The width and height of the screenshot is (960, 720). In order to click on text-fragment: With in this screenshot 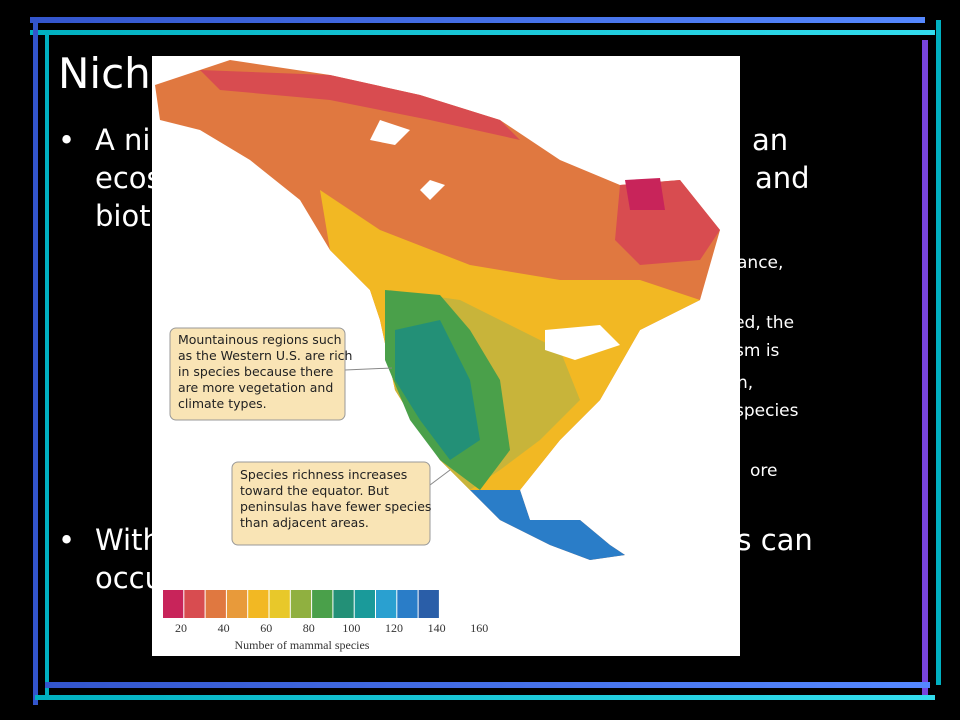, I will do `click(128, 540)`.